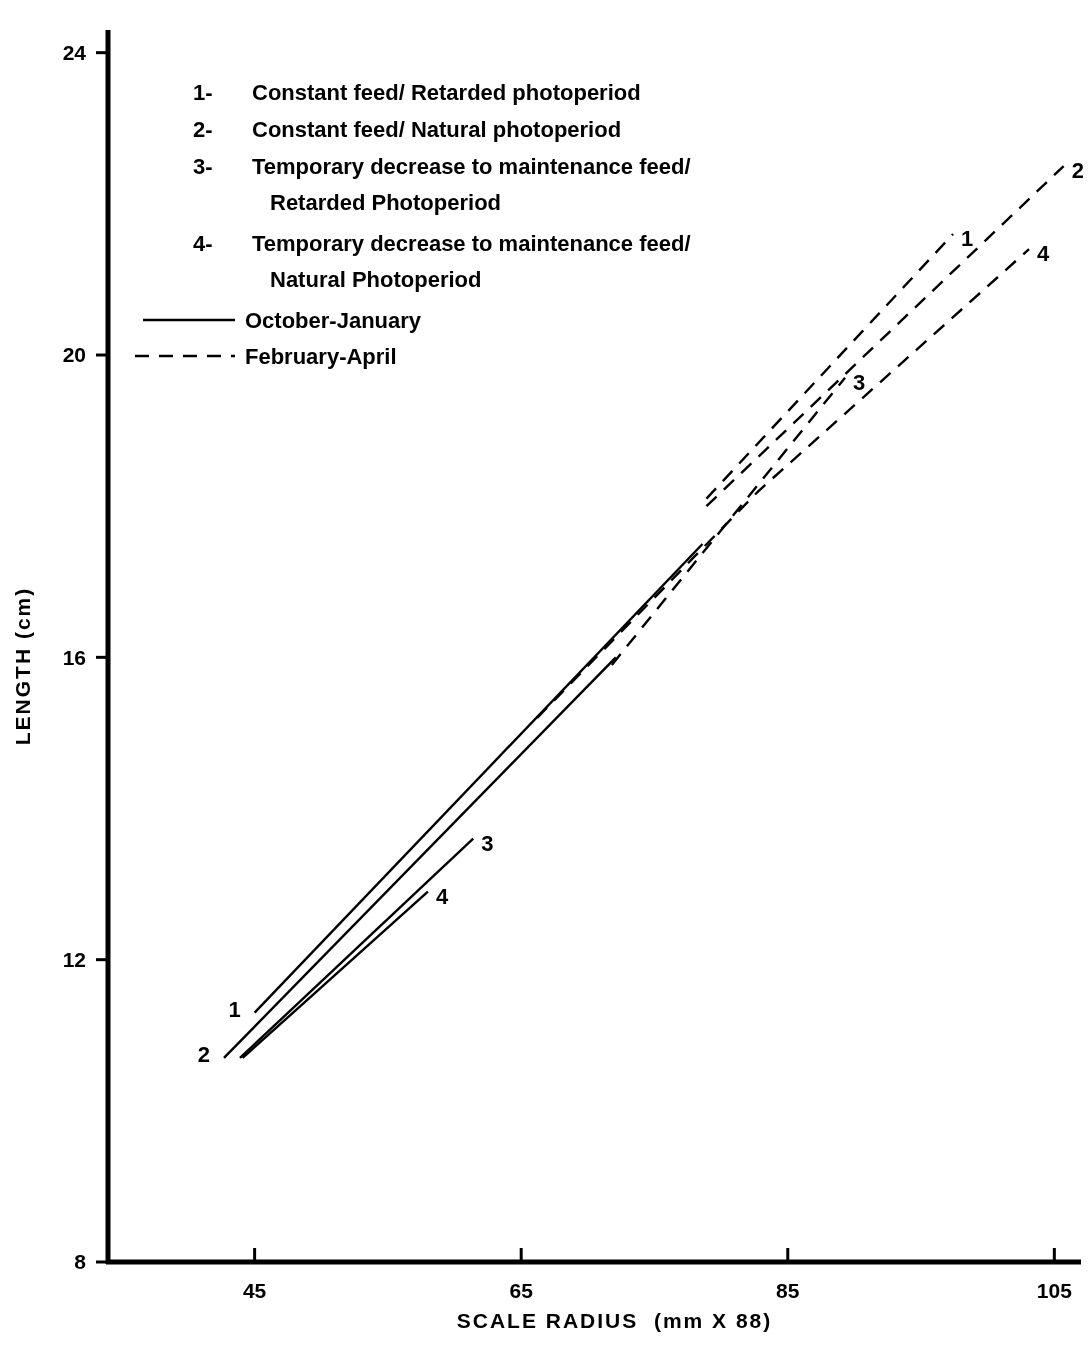 The width and height of the screenshot is (1091, 1349). What do you see at coordinates (407, 129) in the screenshot?
I see `text: 2- Constant feed/ Natural photoperiod` at bounding box center [407, 129].